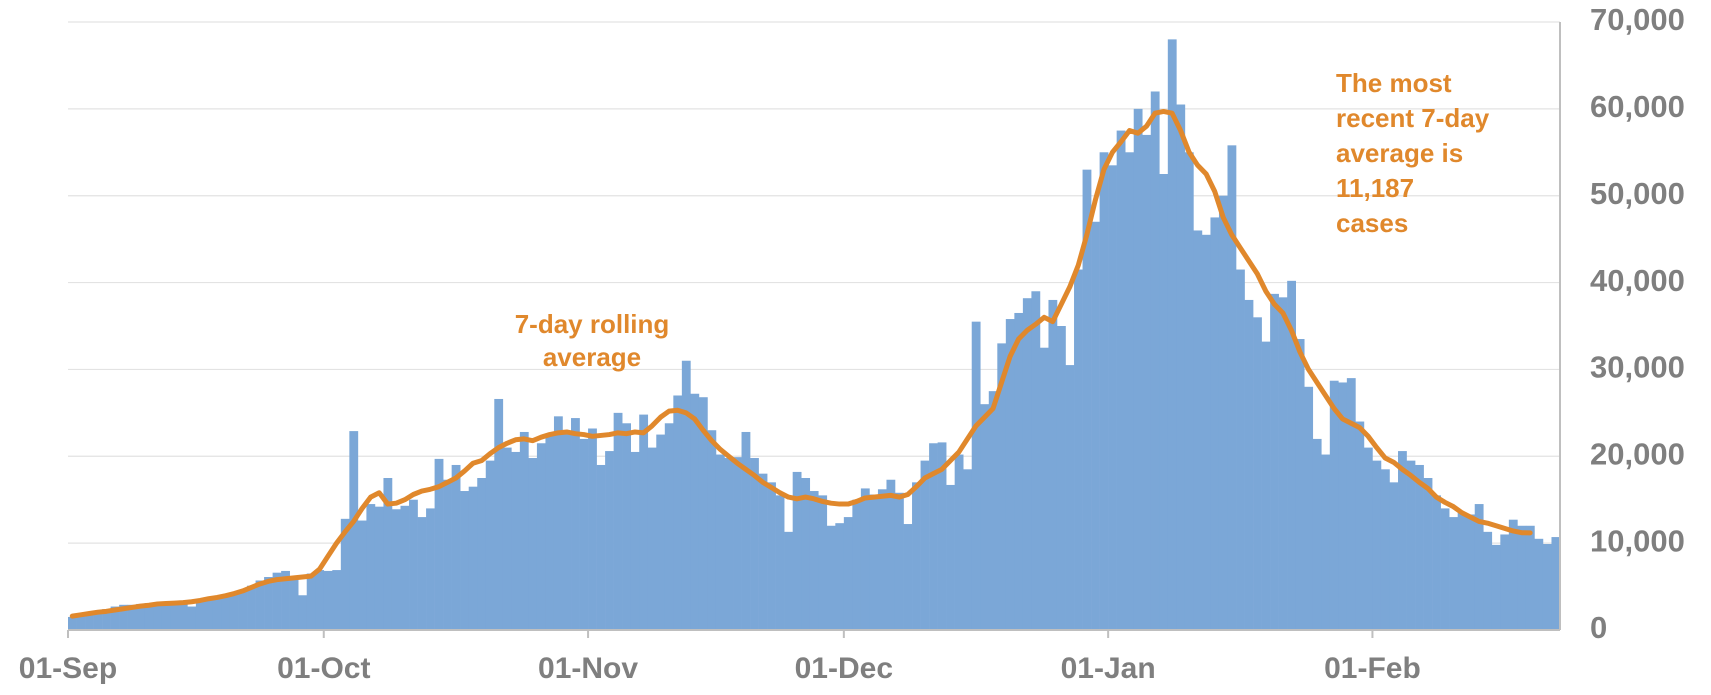  I want to click on y-tick-label: 10,000, so click(1637, 540).